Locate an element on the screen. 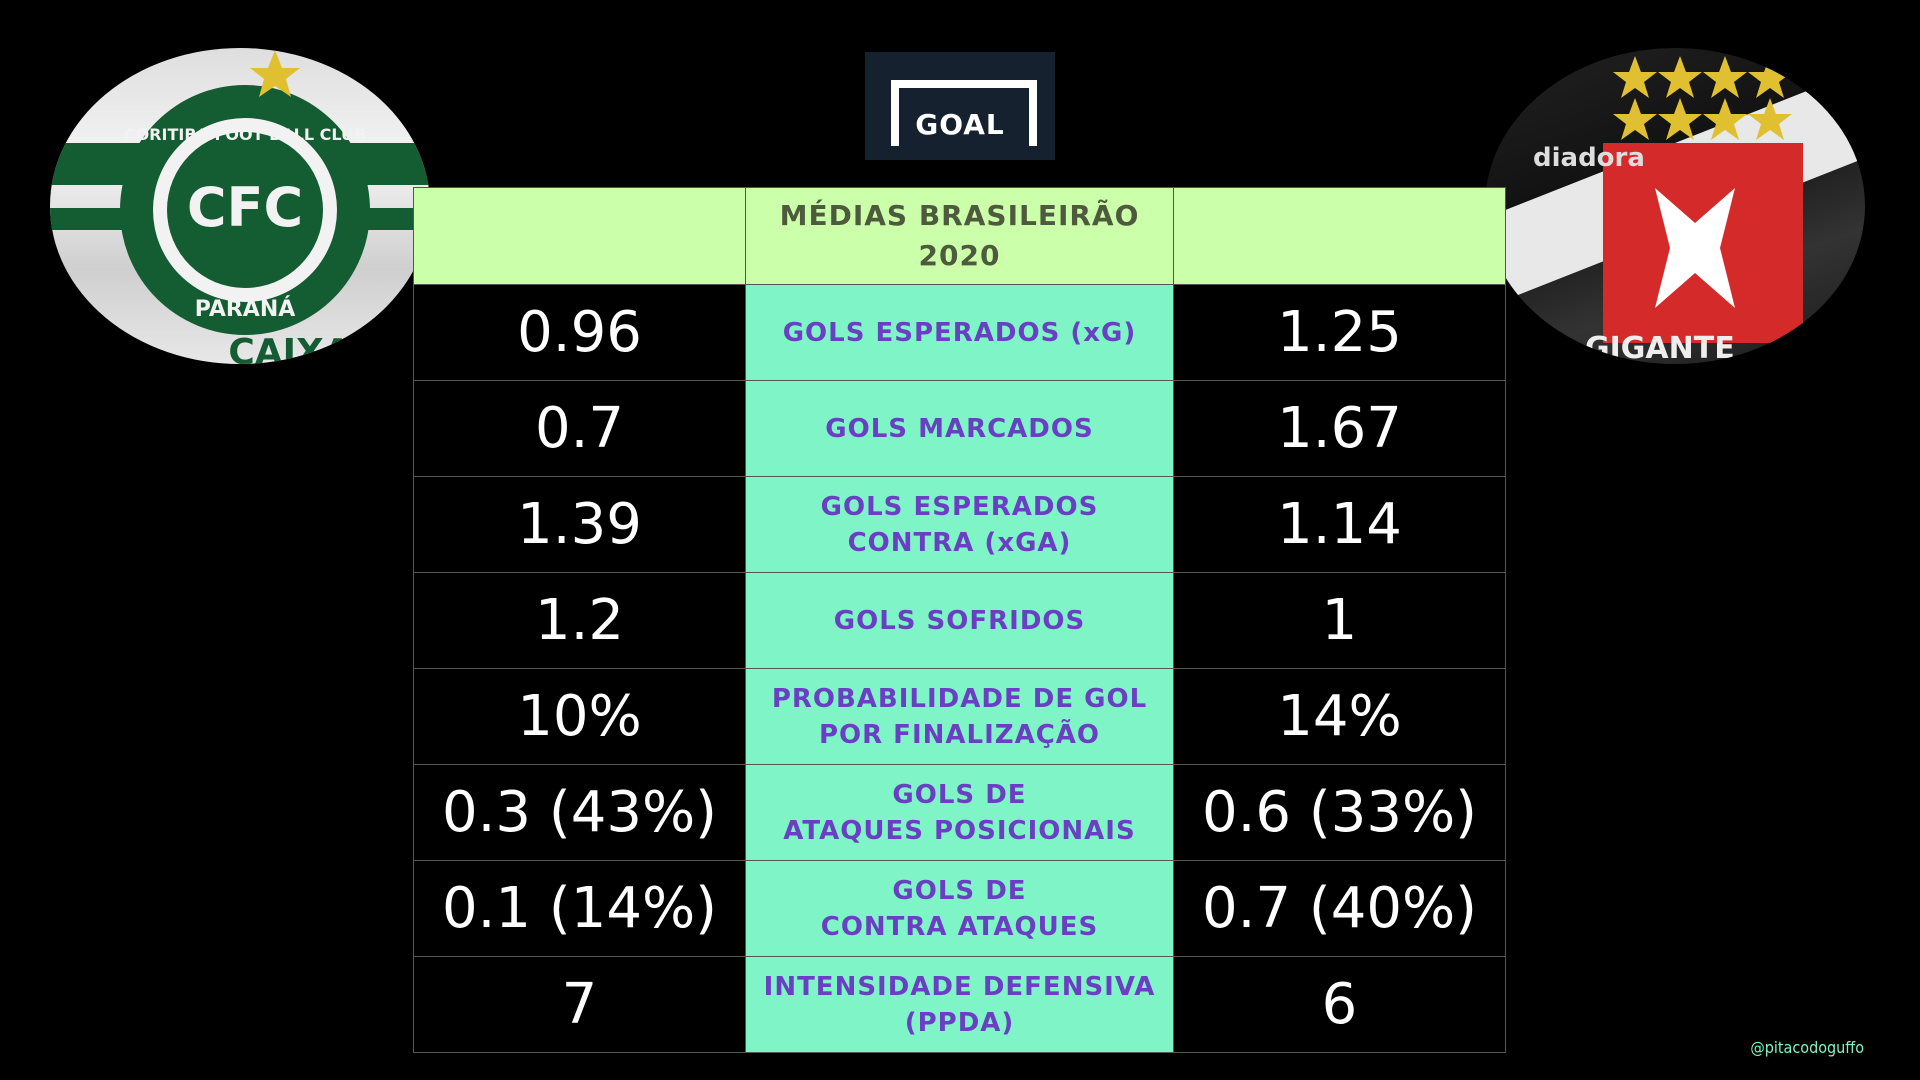 The width and height of the screenshot is (1920, 1080). vasco-crest: diadora GIGANTE is located at coordinates (1675, 206).